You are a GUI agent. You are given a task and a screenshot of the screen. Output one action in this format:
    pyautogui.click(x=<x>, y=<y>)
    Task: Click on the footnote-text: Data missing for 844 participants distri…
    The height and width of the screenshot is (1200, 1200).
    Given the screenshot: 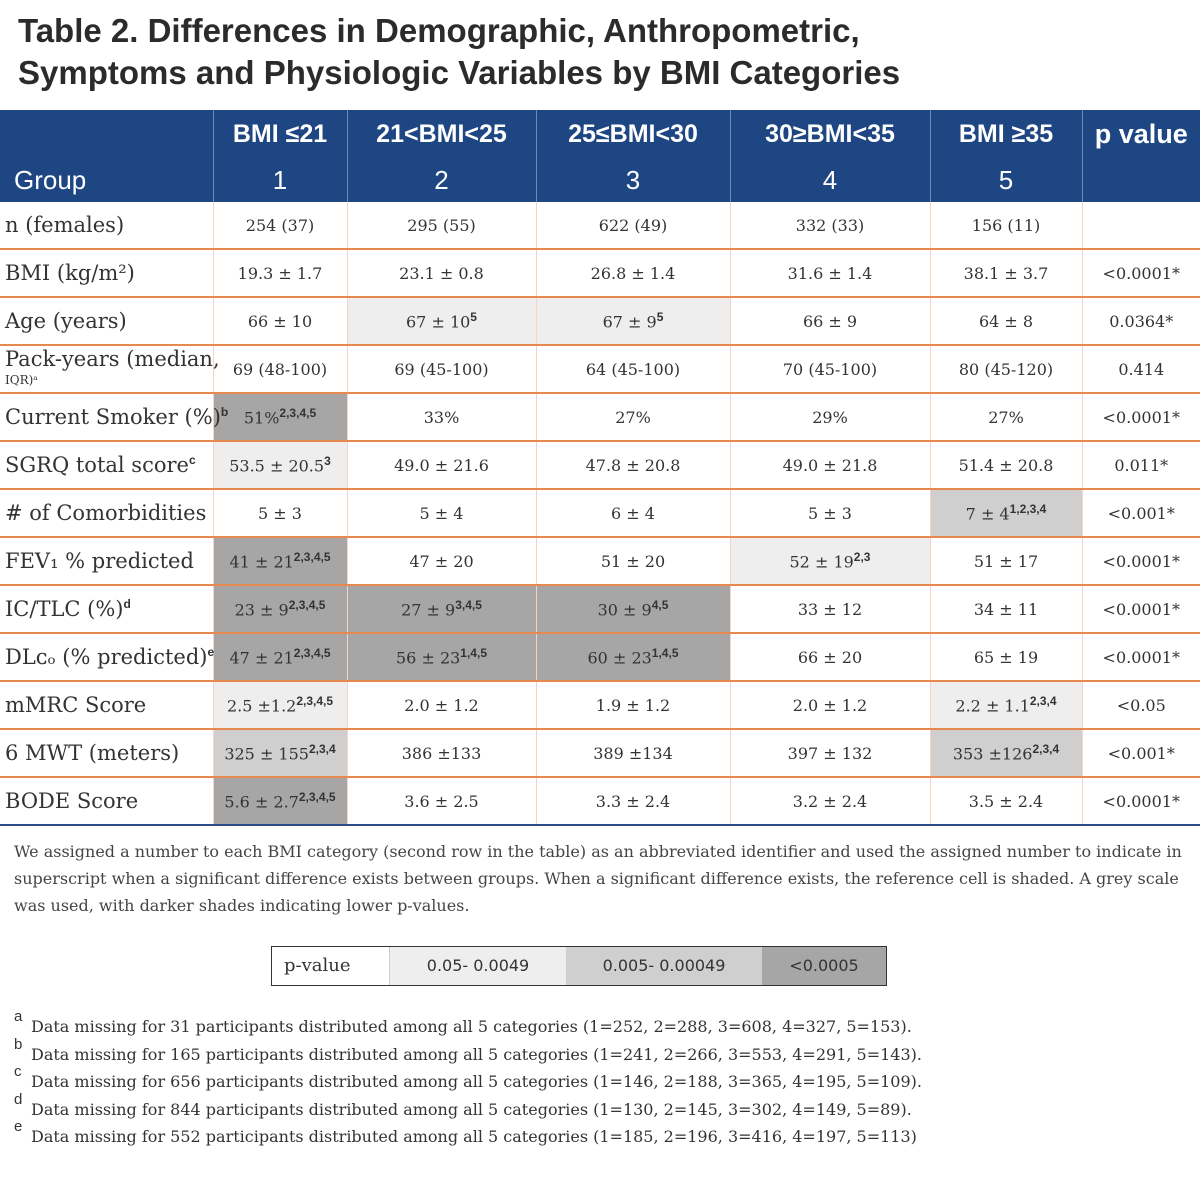 What is the action you would take?
    pyautogui.click(x=471, y=1109)
    